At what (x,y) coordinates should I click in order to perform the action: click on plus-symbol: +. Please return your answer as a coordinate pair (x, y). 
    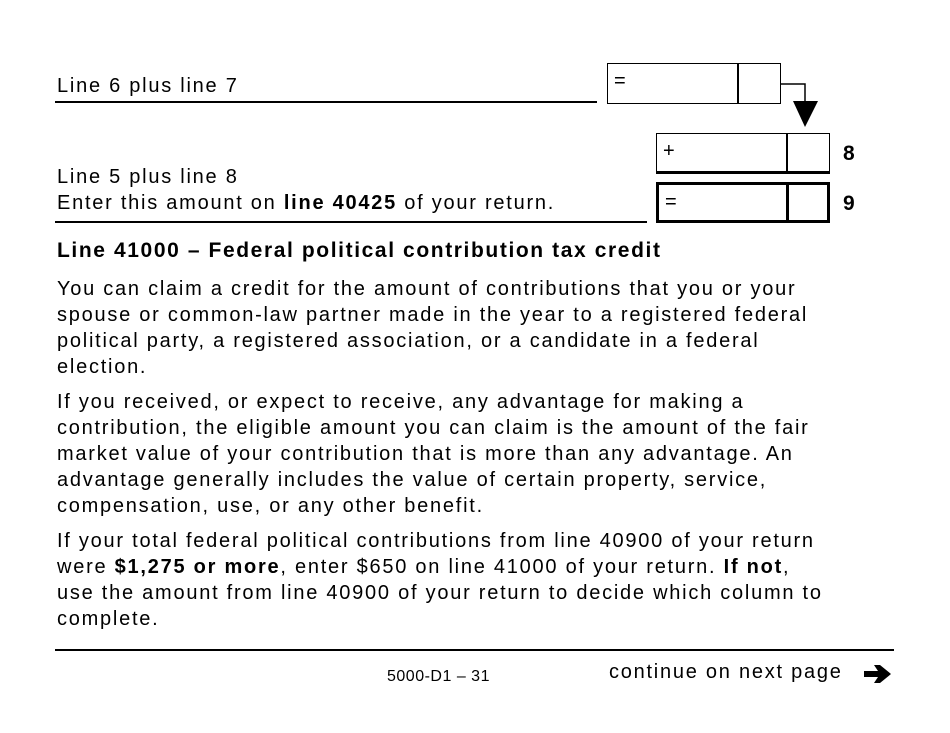
    Looking at the image, I should click on (669, 151).